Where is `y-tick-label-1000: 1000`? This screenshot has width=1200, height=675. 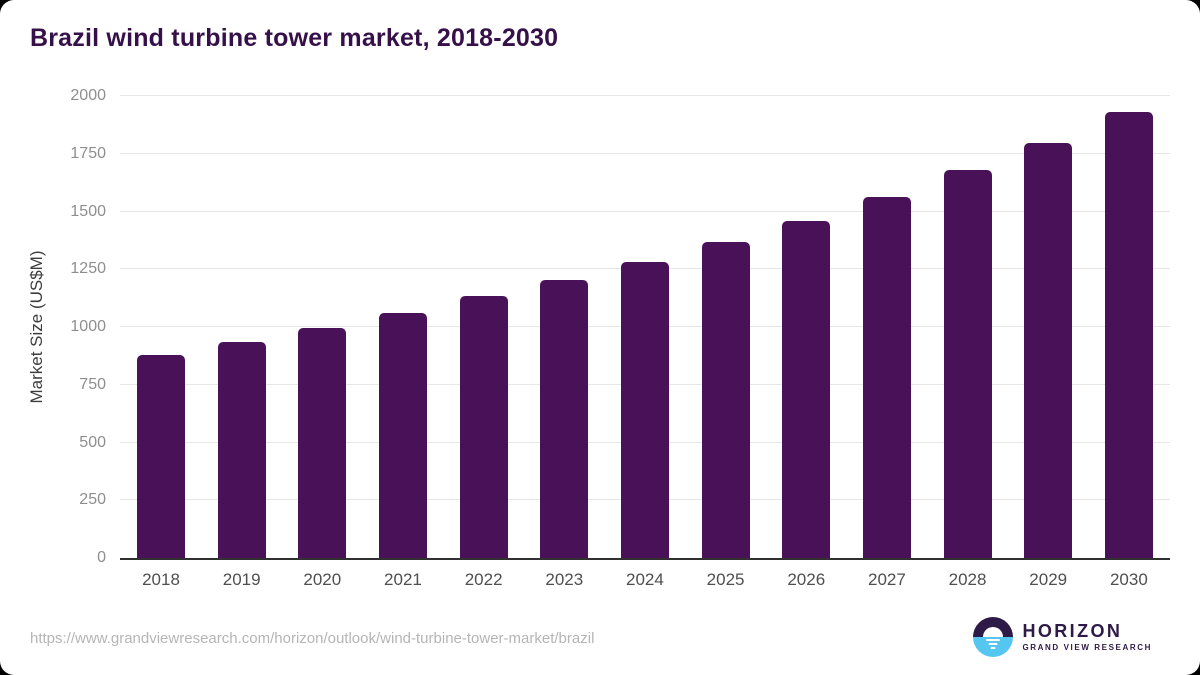
y-tick-label-1000: 1000 is located at coordinates (88, 326).